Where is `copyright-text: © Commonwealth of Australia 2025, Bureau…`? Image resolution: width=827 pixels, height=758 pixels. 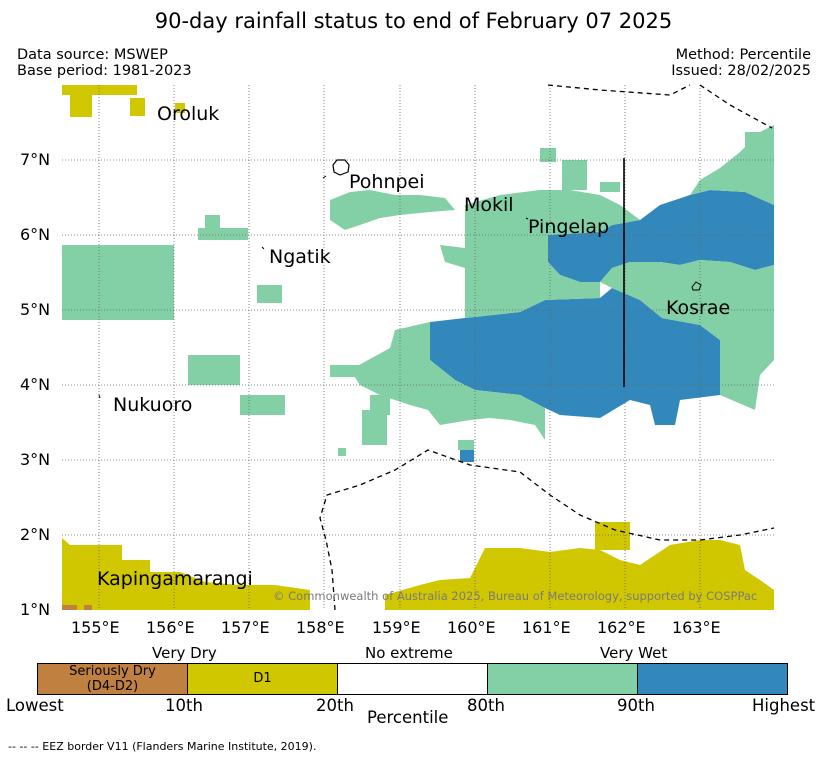
copyright-text: © Commonwealth of Australia 2025, Bureau… is located at coordinates (515, 596).